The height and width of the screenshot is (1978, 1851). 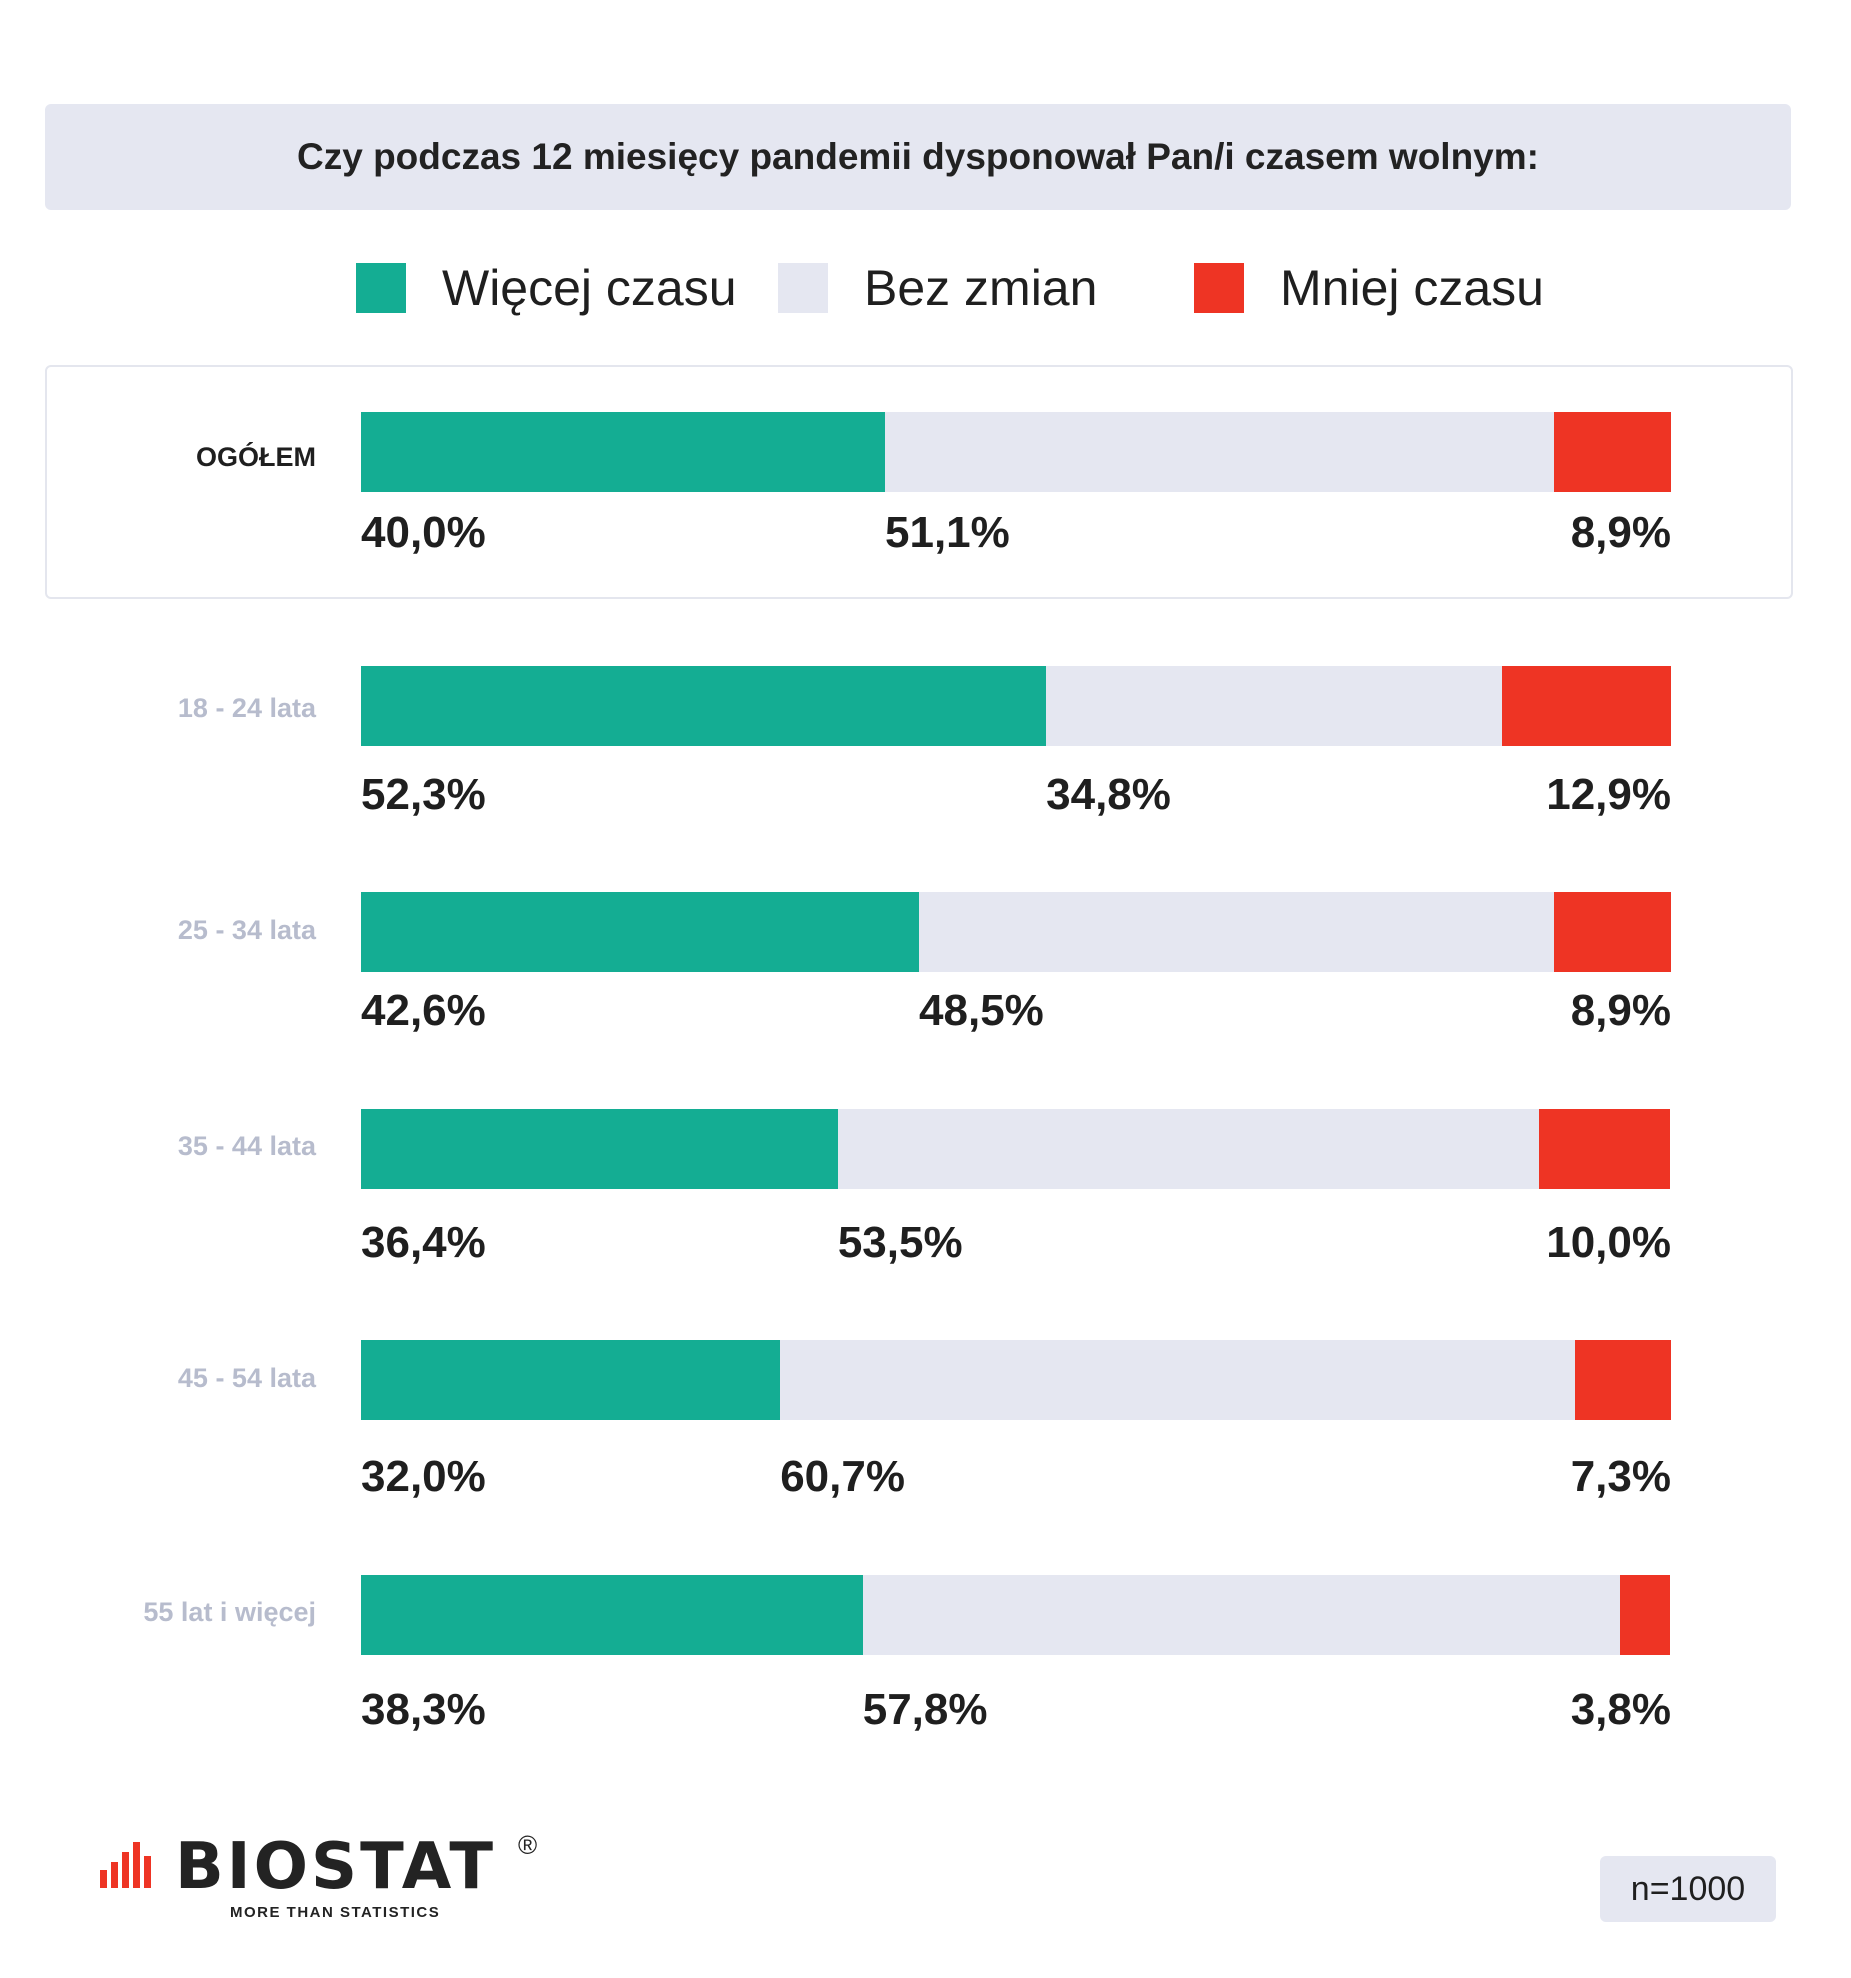 What do you see at coordinates (423, 1709) in the screenshot?
I see `value-label-more: 38,3%` at bounding box center [423, 1709].